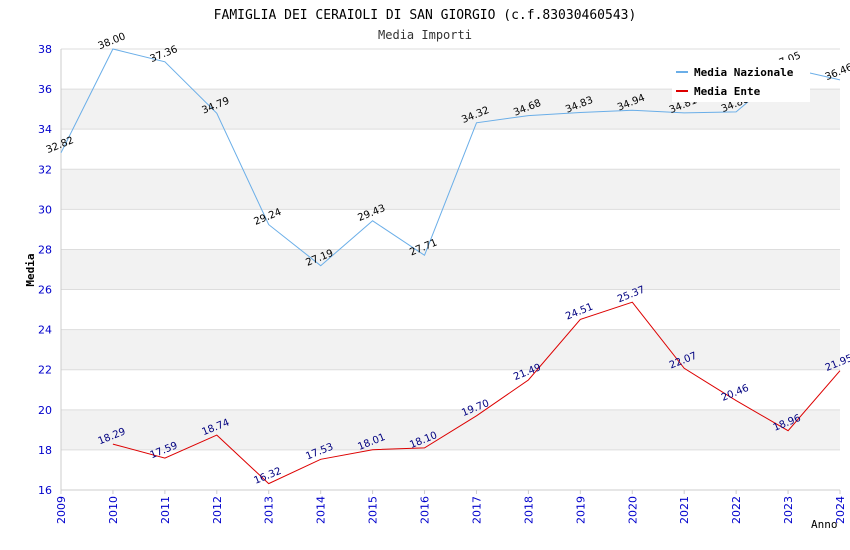 The image size is (850, 550). What do you see at coordinates (373, 510) in the screenshot?
I see `x-tick-label: 2015` at bounding box center [373, 510].